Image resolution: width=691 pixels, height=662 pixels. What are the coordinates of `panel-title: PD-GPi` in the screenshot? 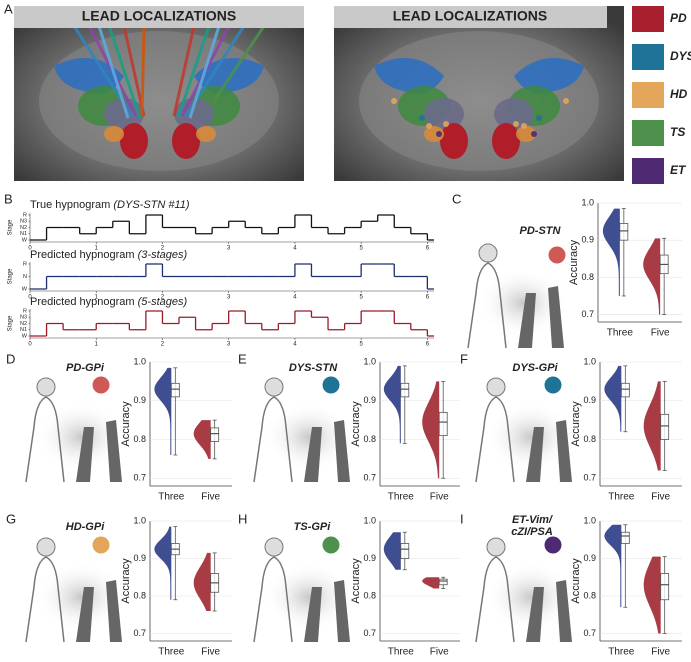 It's located at (85, 368).